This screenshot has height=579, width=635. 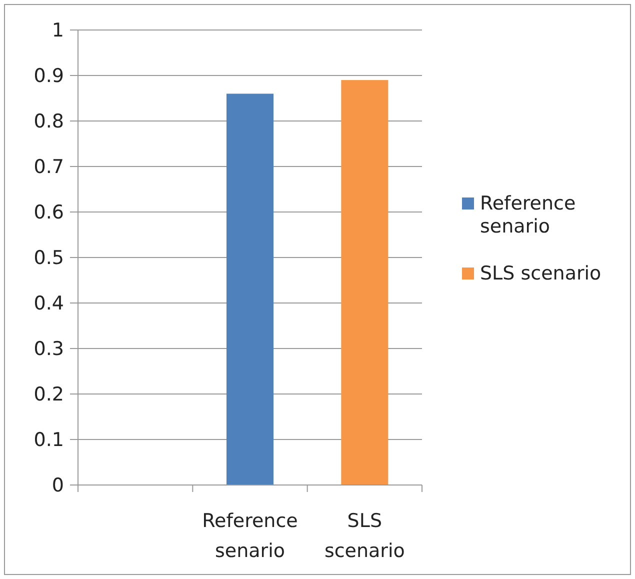 I want to click on y-tick-label: 0.1, so click(x=49, y=440).